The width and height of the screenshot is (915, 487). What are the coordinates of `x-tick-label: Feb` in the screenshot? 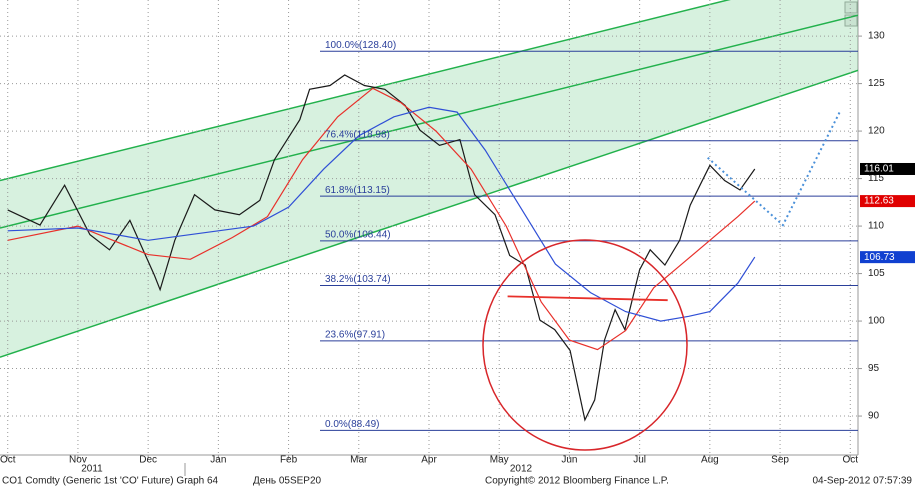 It's located at (289, 460).